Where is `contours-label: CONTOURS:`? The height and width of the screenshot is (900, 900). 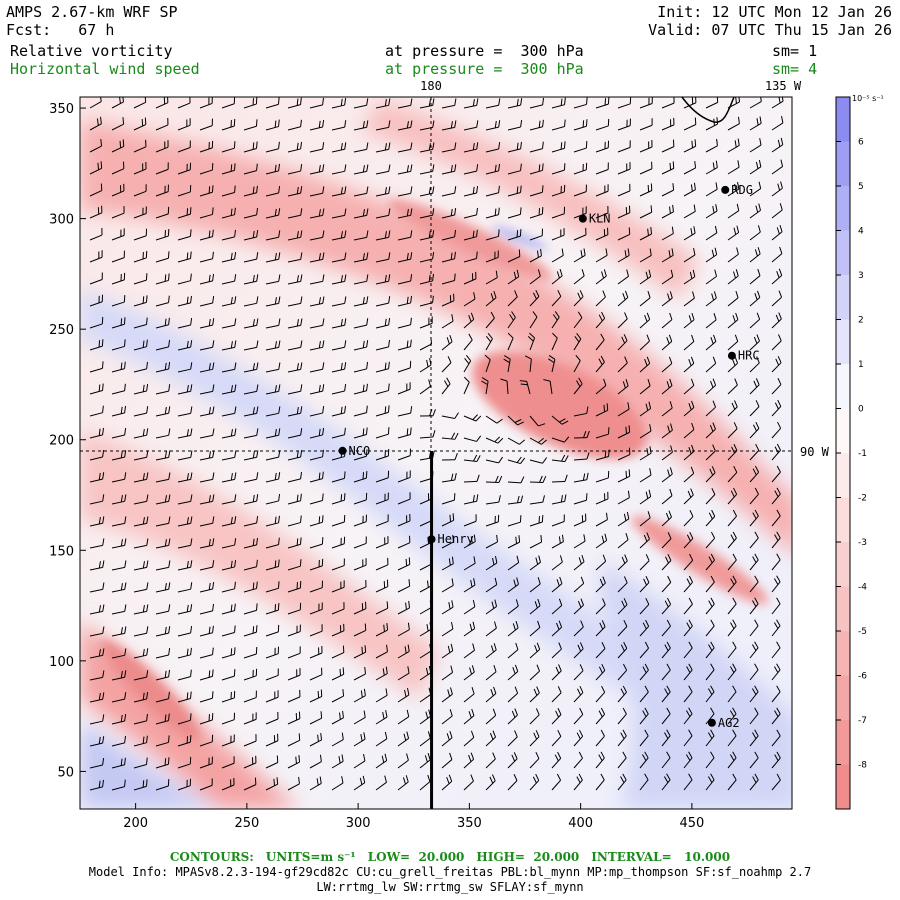
contours-label: CONTOURS: is located at coordinates (211, 857).